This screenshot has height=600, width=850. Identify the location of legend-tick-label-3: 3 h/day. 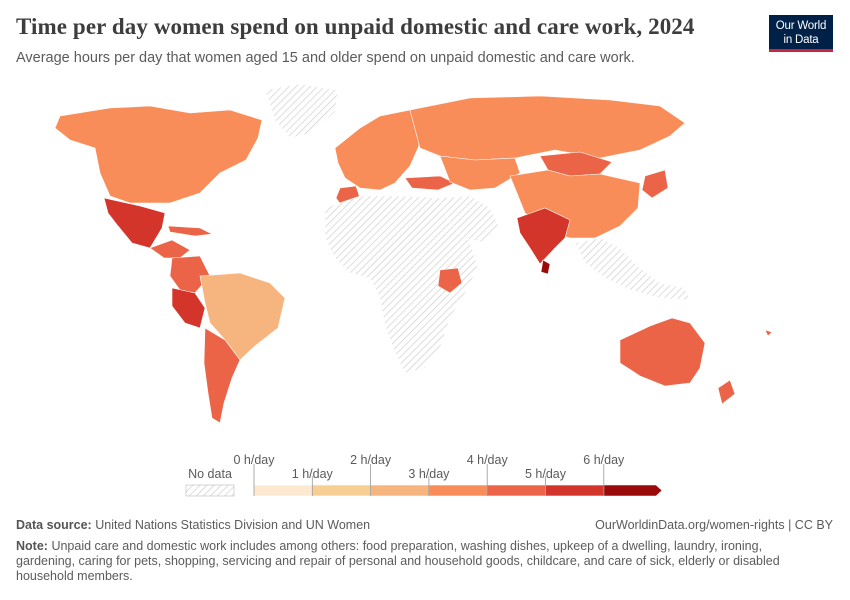
(429, 474).